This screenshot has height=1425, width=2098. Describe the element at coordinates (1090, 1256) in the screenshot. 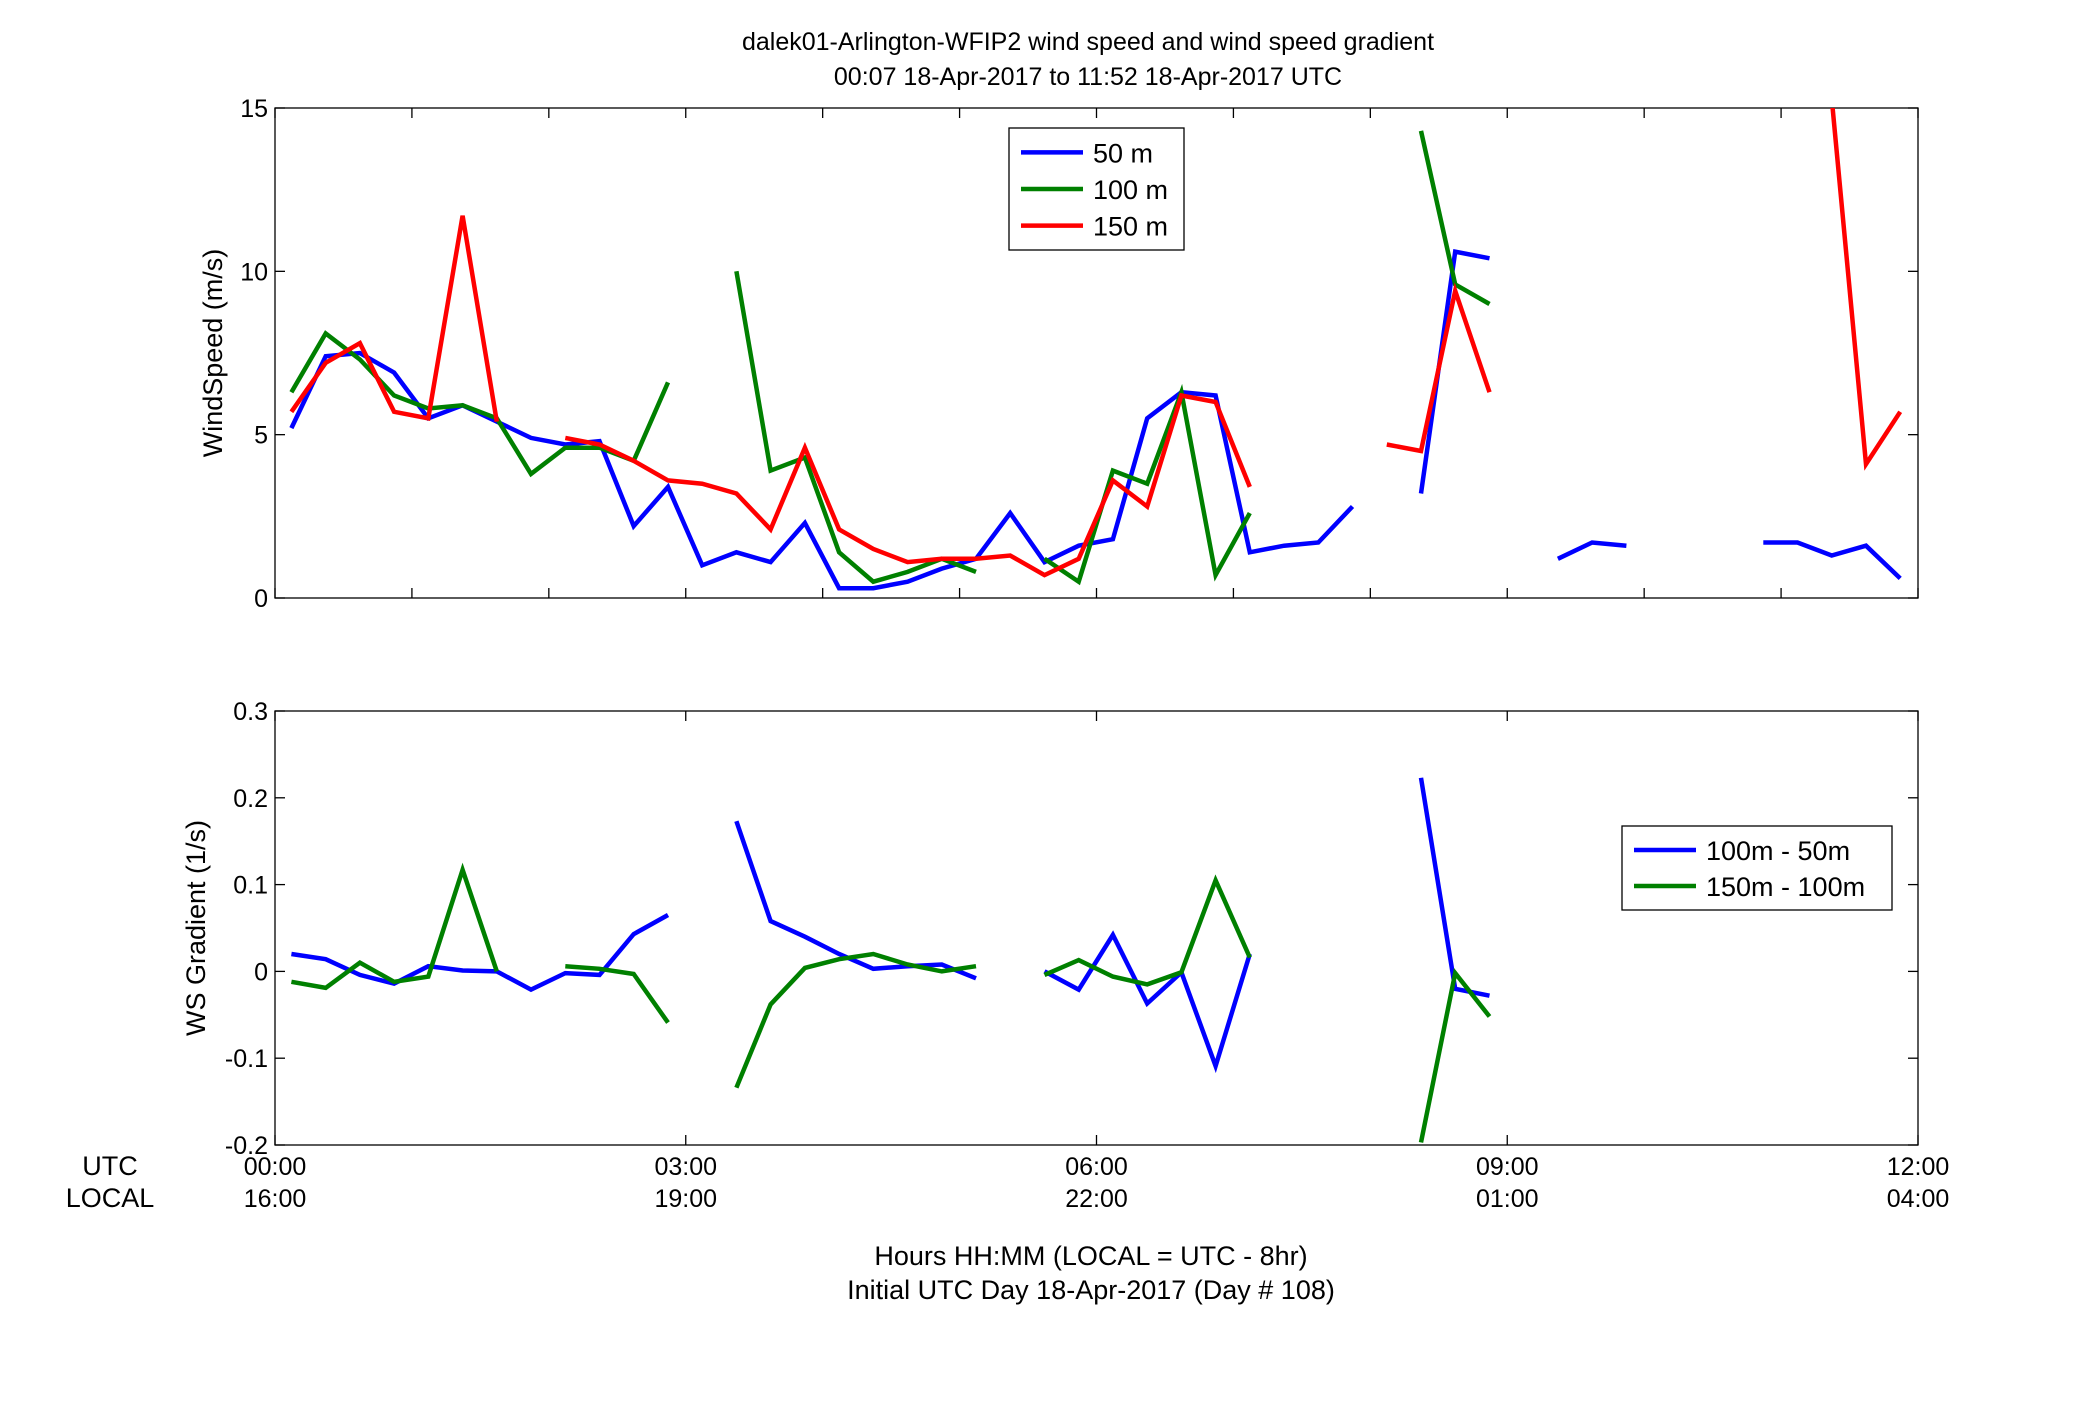

I see `x-axis-caption: Hours HH:MM (LOCAL = UTC - 8hr)` at that location.